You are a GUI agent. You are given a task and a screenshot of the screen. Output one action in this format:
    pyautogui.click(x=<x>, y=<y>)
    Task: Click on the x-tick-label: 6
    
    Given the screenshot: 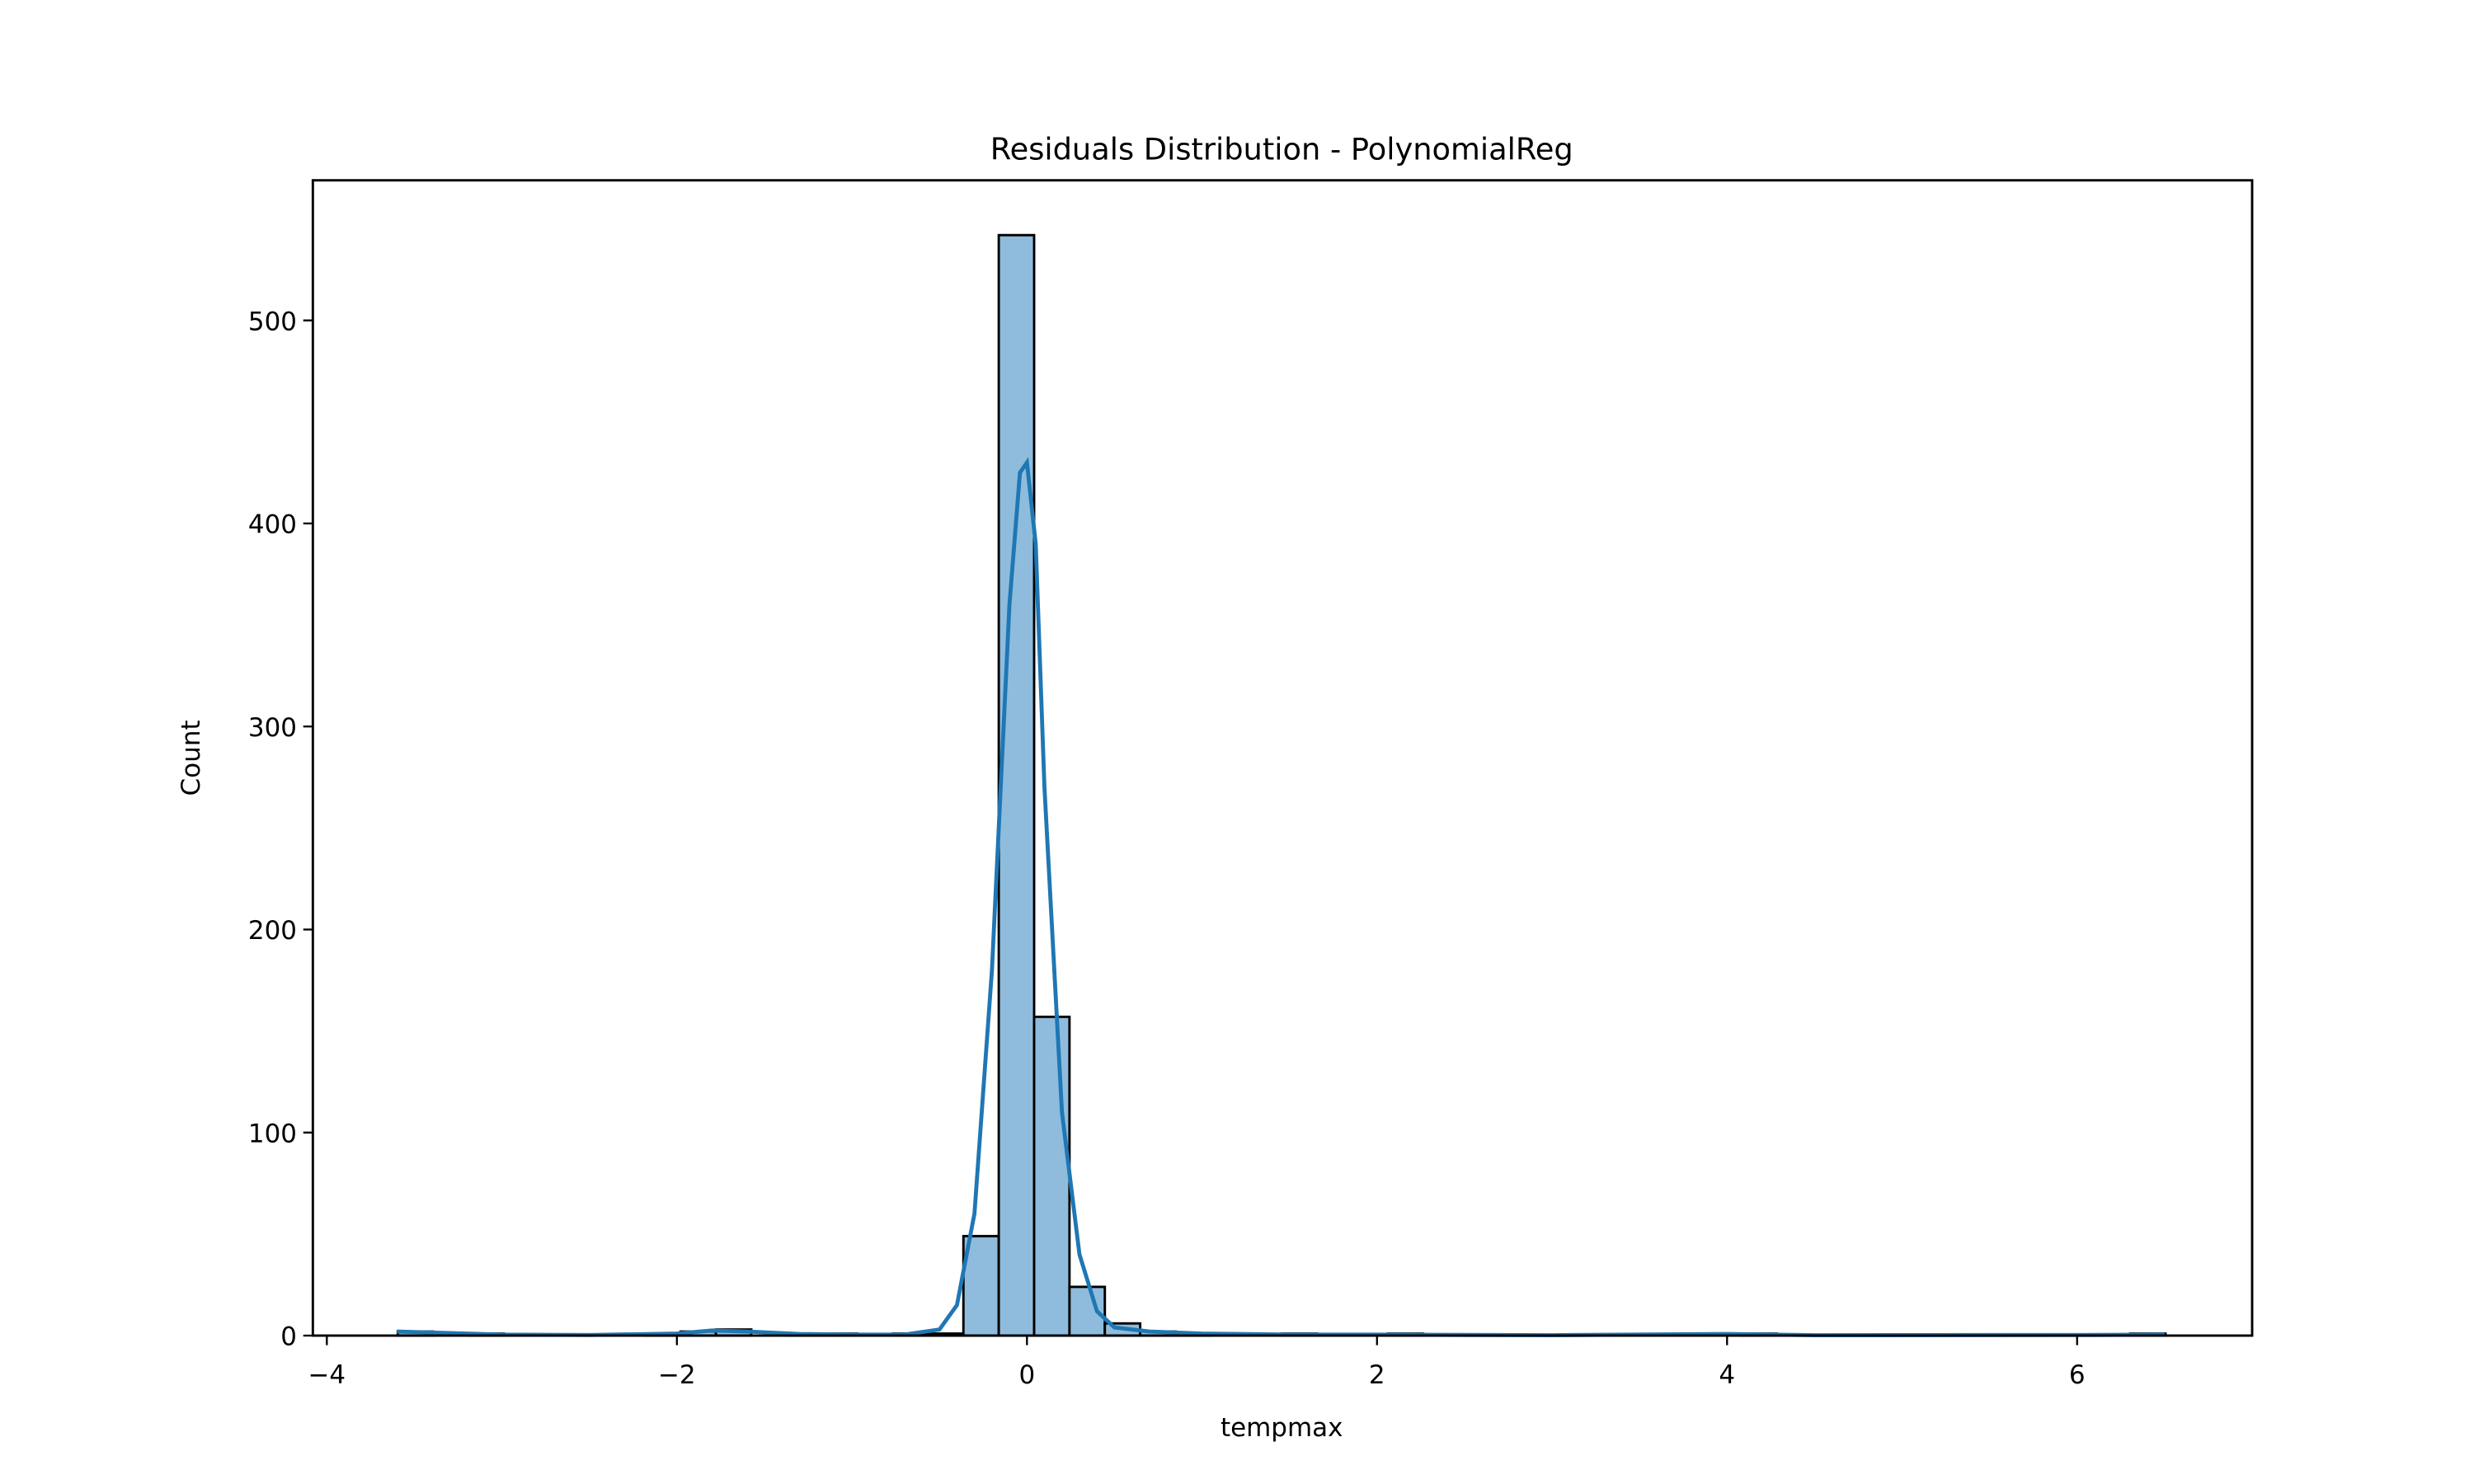 What is the action you would take?
    pyautogui.click(x=2077, y=1375)
    